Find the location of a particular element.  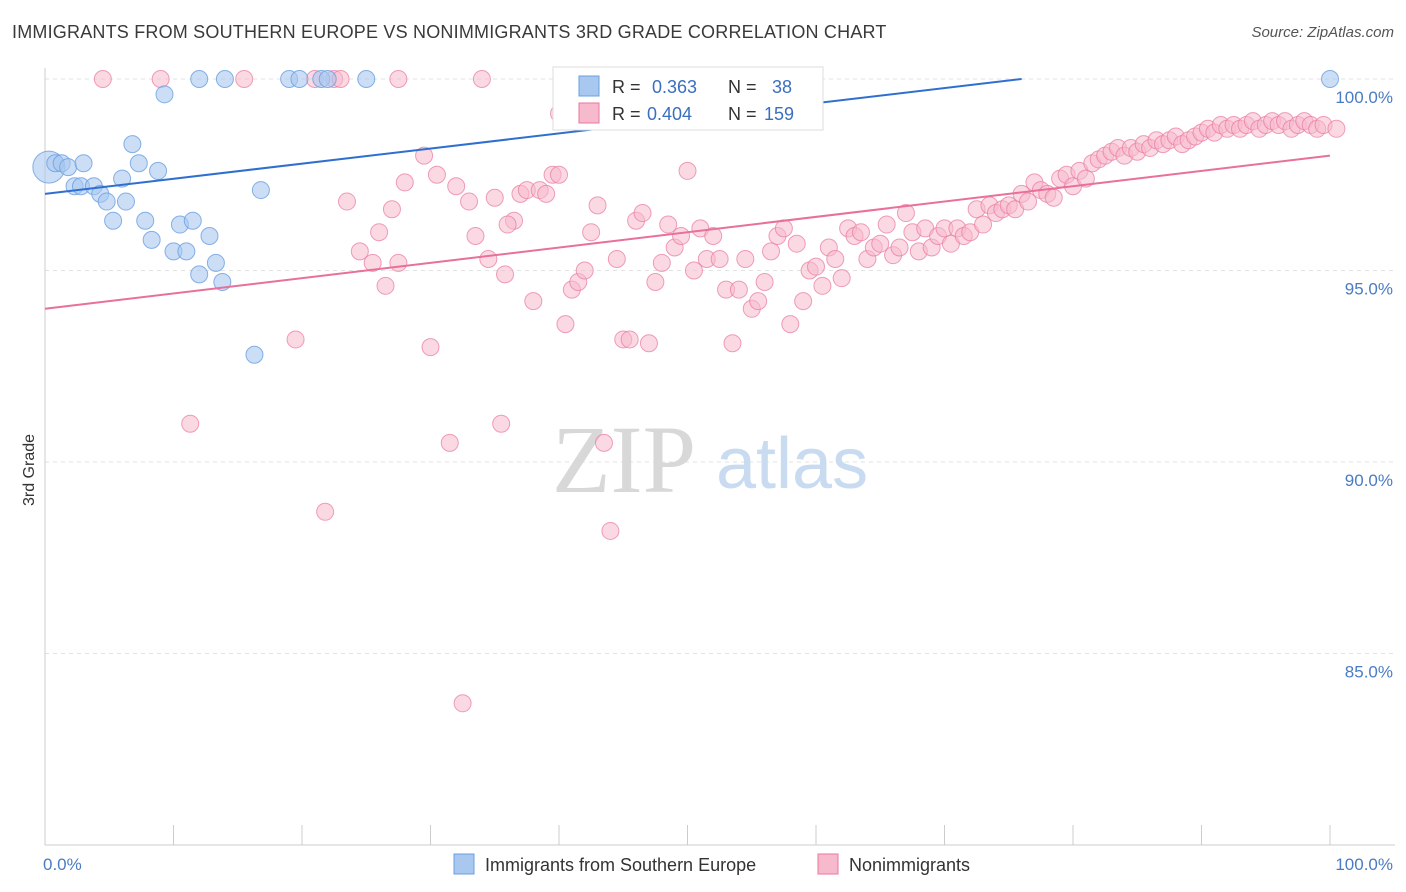

legend-label-nonimmigrants: Nonimmigrants is located at coordinates (909, 865).